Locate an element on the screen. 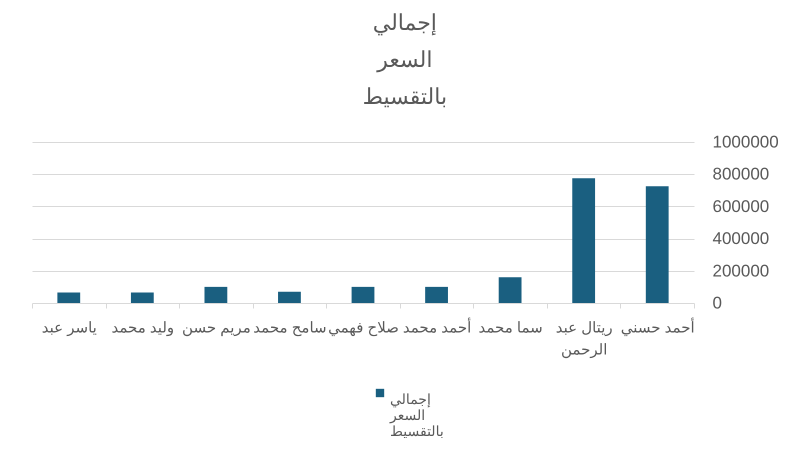 The height and width of the screenshot is (460, 800). x-tick-label: أحمد محمد is located at coordinates (437, 327).